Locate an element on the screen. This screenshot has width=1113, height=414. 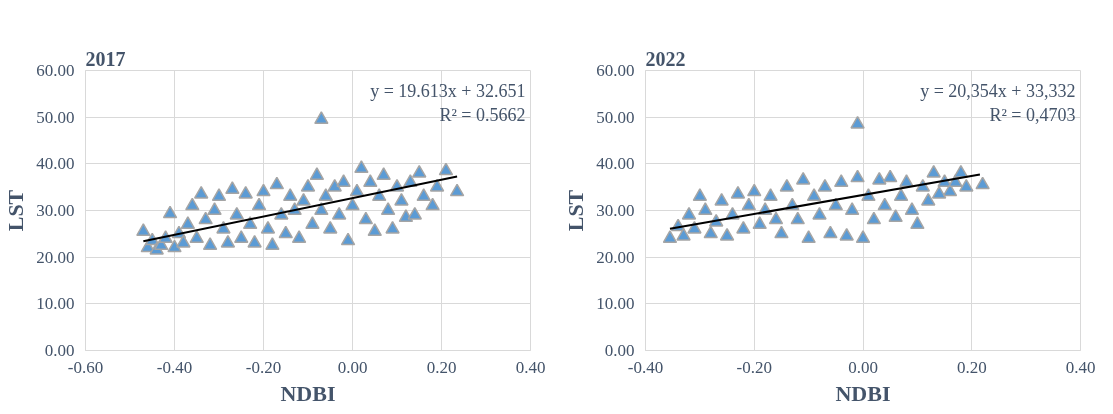
x-tick-label: -0.60 is located at coordinates (85, 367).